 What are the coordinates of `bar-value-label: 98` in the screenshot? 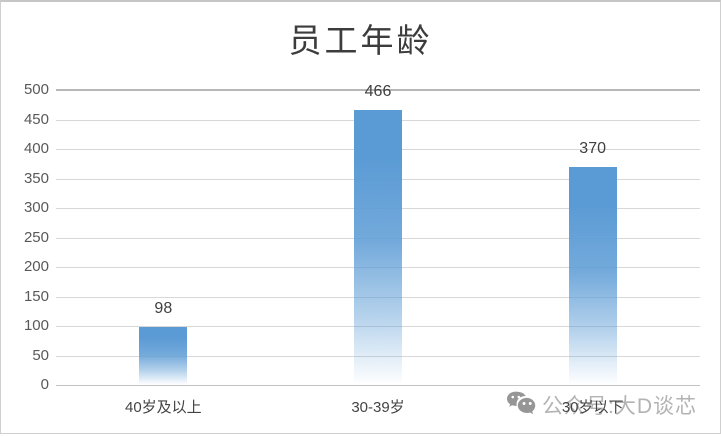 It's located at (163, 309).